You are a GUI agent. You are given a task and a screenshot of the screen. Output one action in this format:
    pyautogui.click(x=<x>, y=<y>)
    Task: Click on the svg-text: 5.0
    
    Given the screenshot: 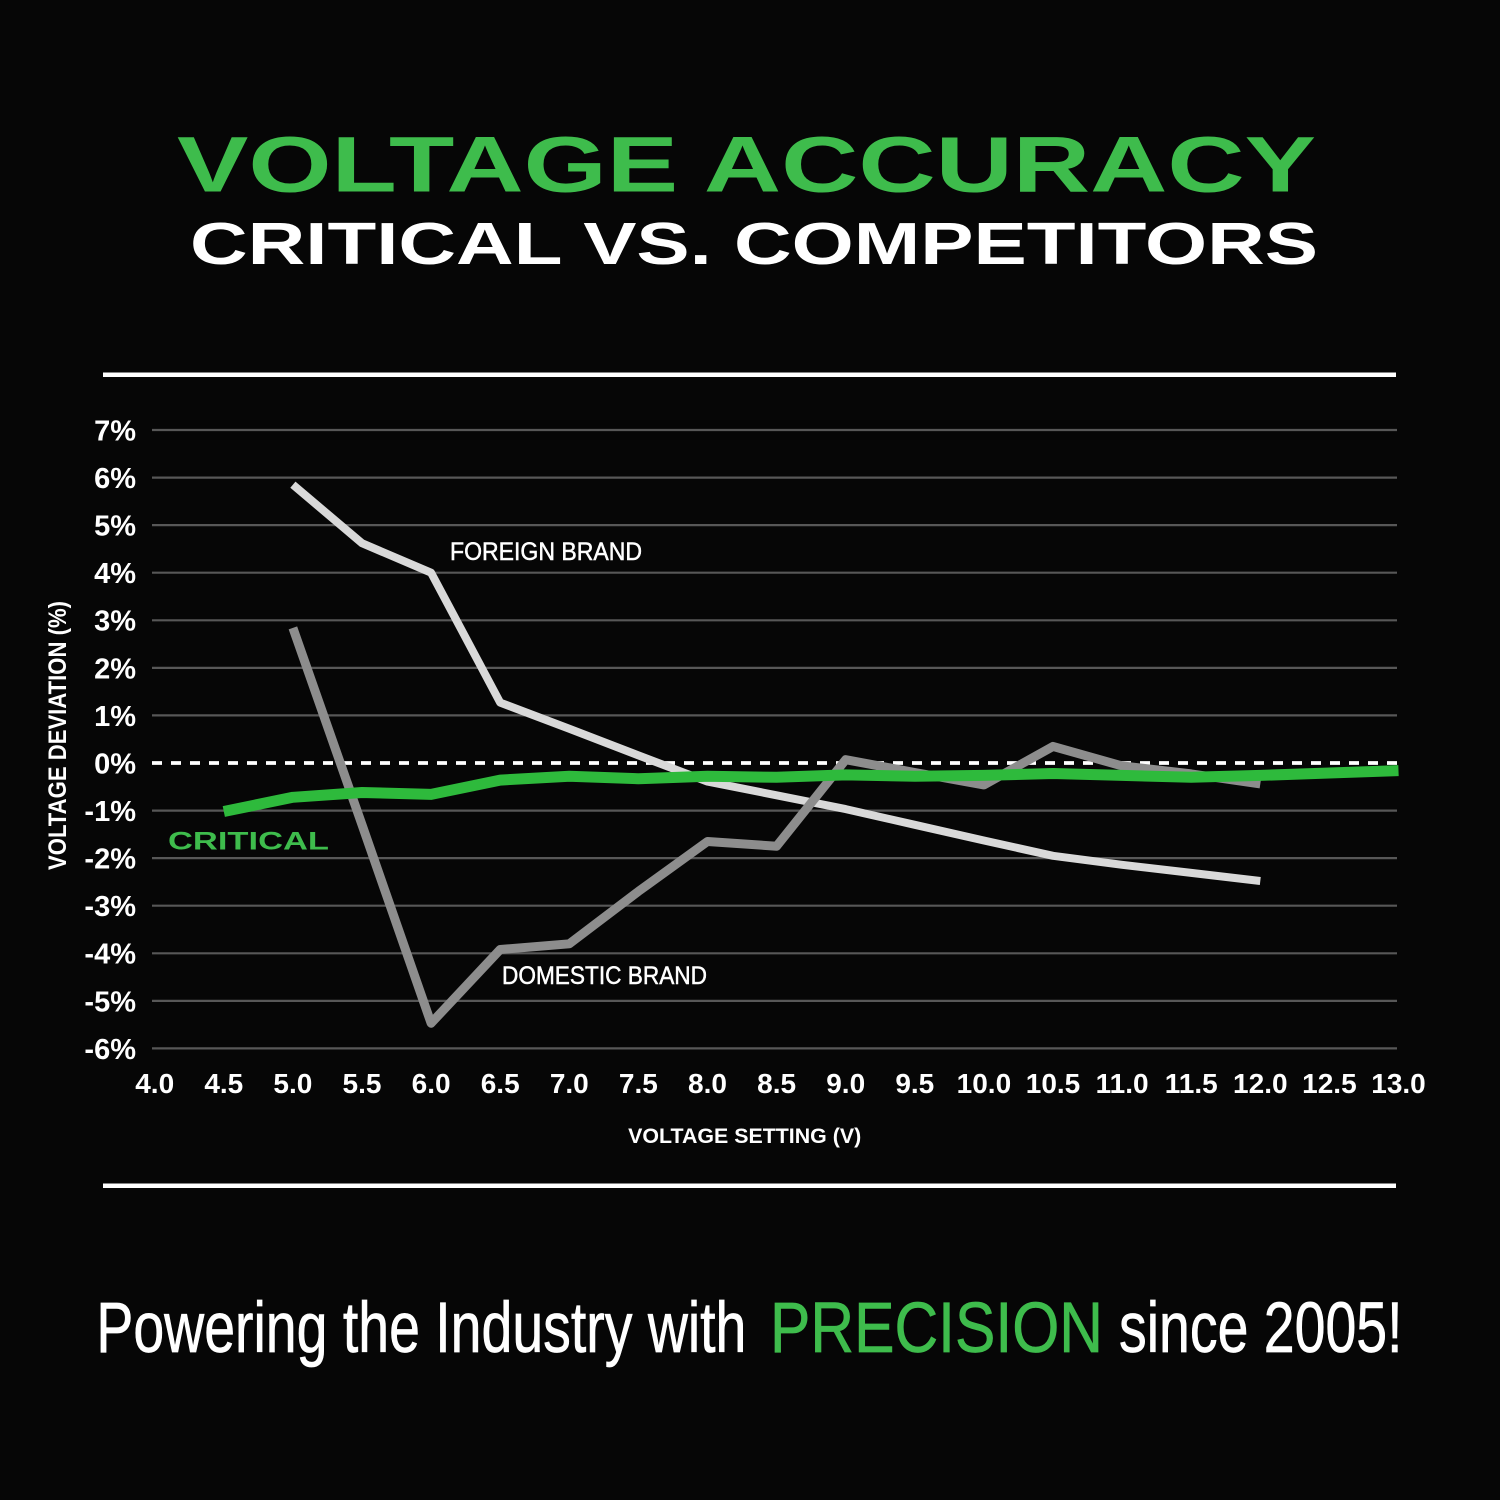 What is the action you would take?
    pyautogui.click(x=292, y=1083)
    